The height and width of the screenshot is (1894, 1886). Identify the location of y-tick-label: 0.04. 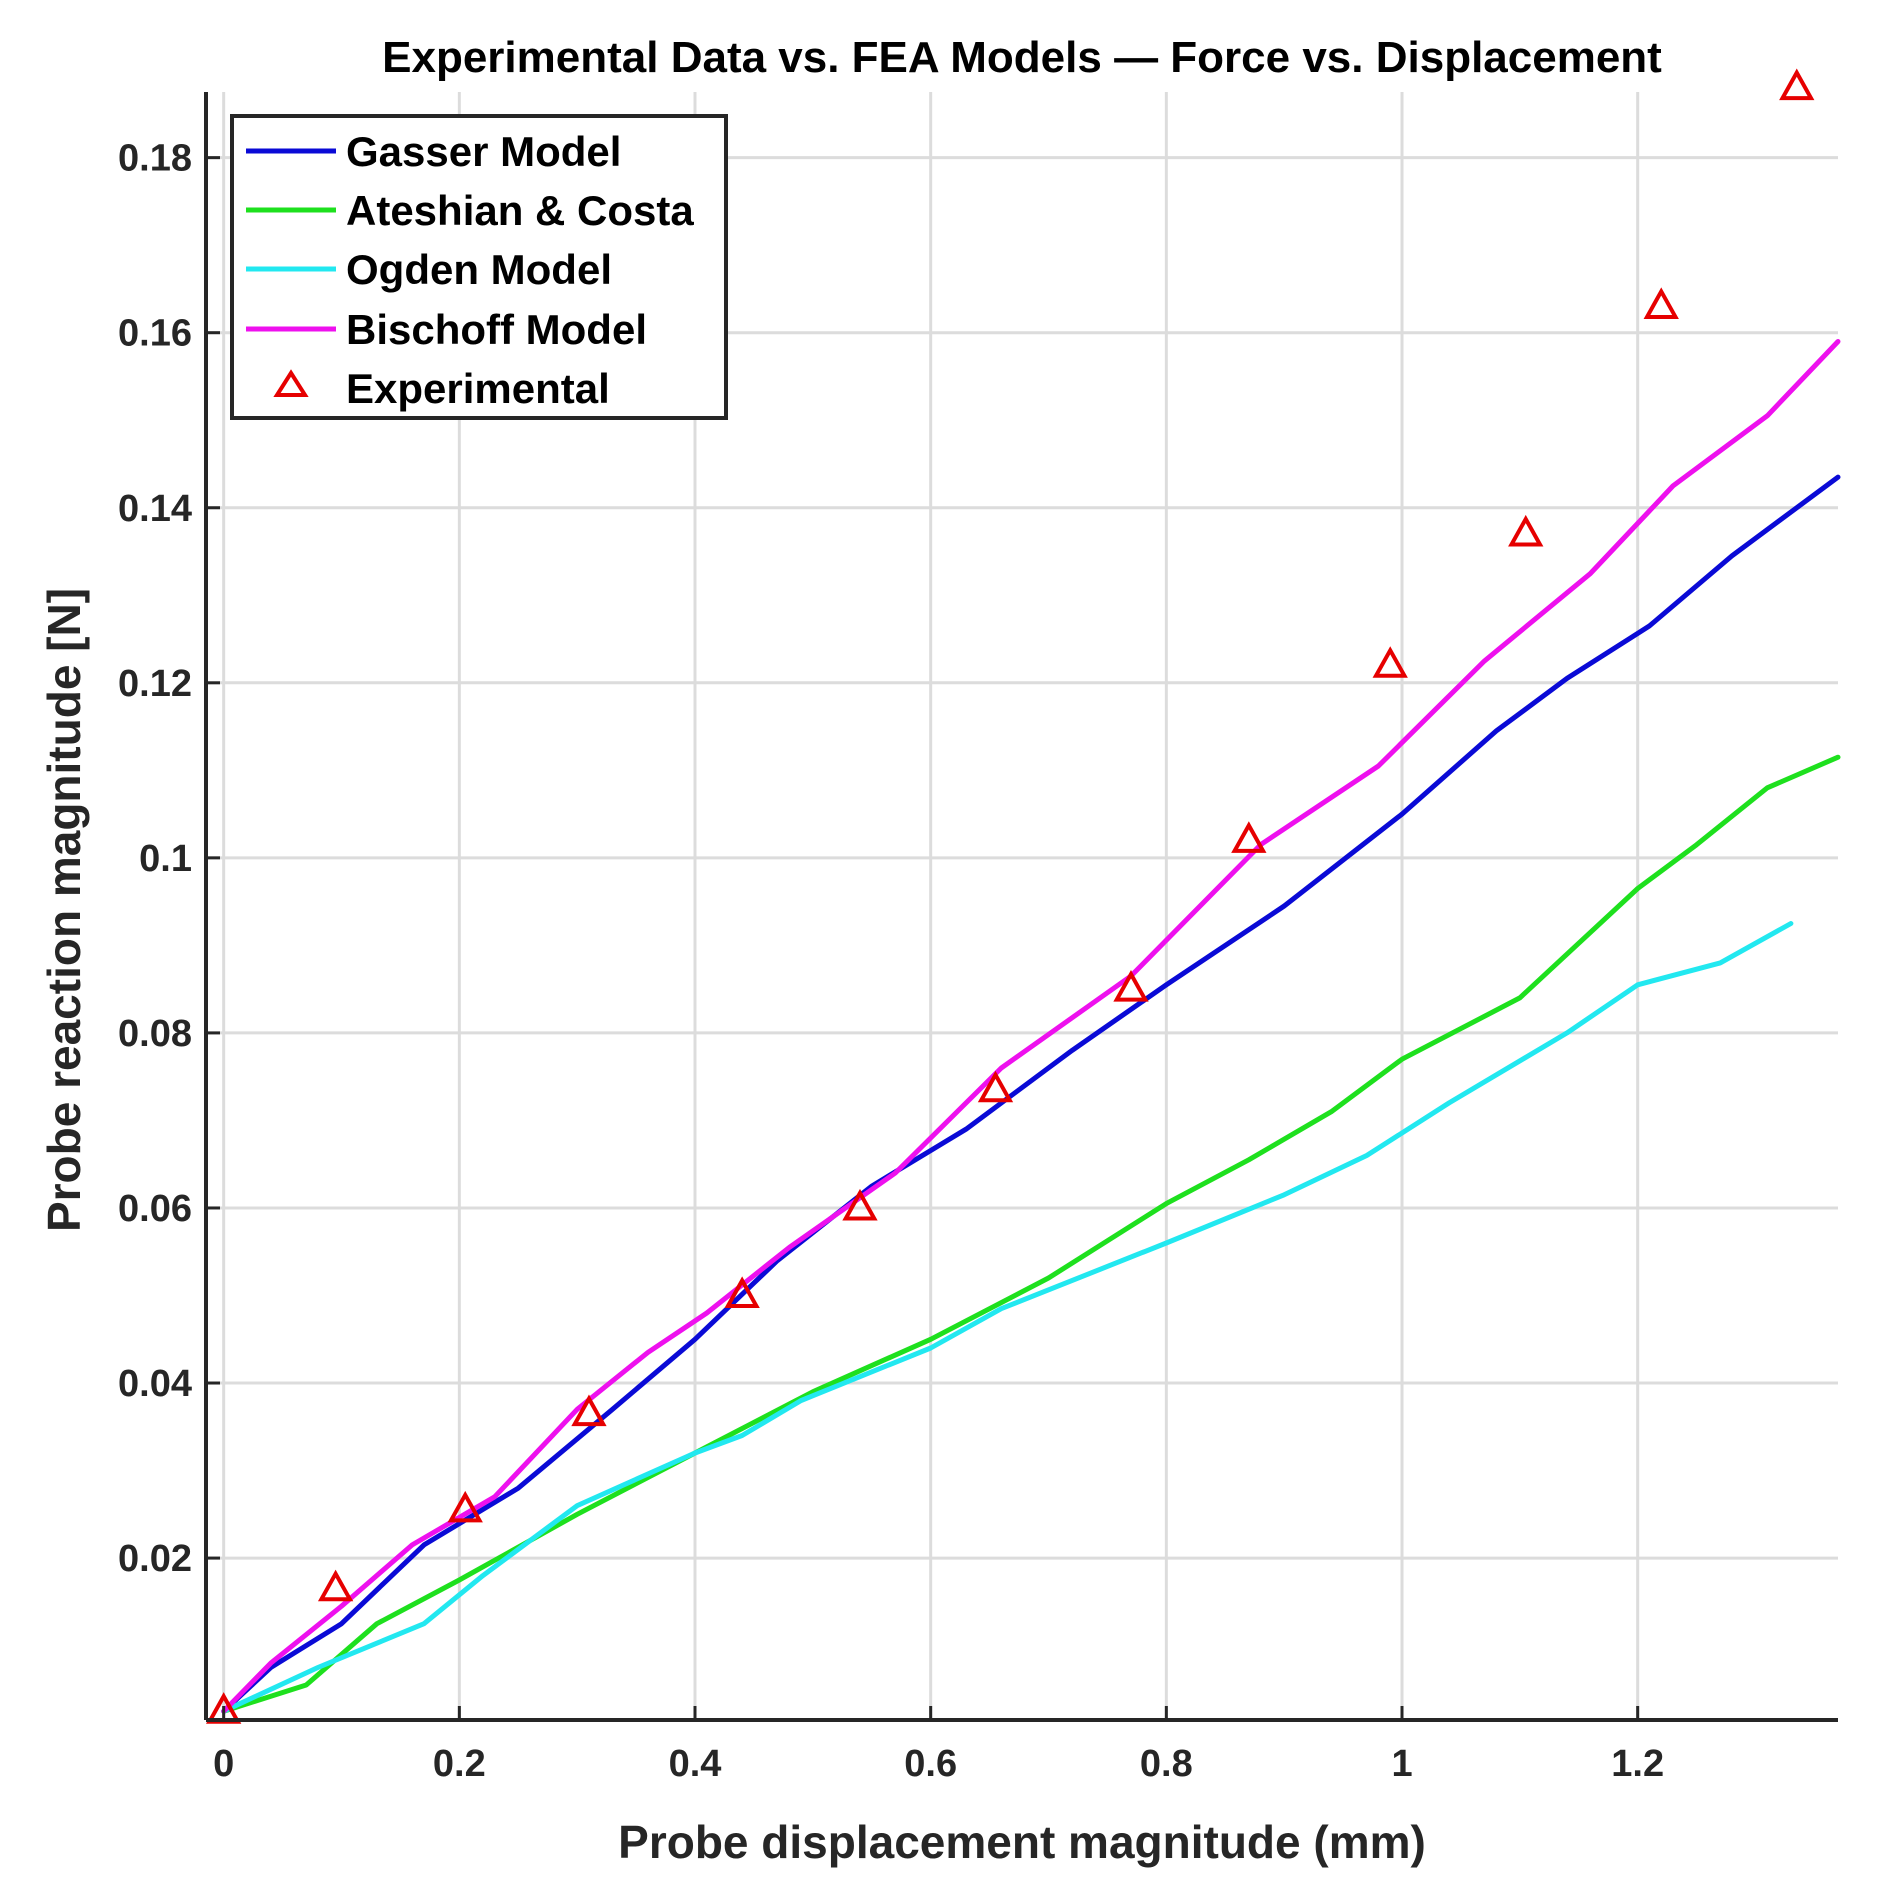
(155, 1384).